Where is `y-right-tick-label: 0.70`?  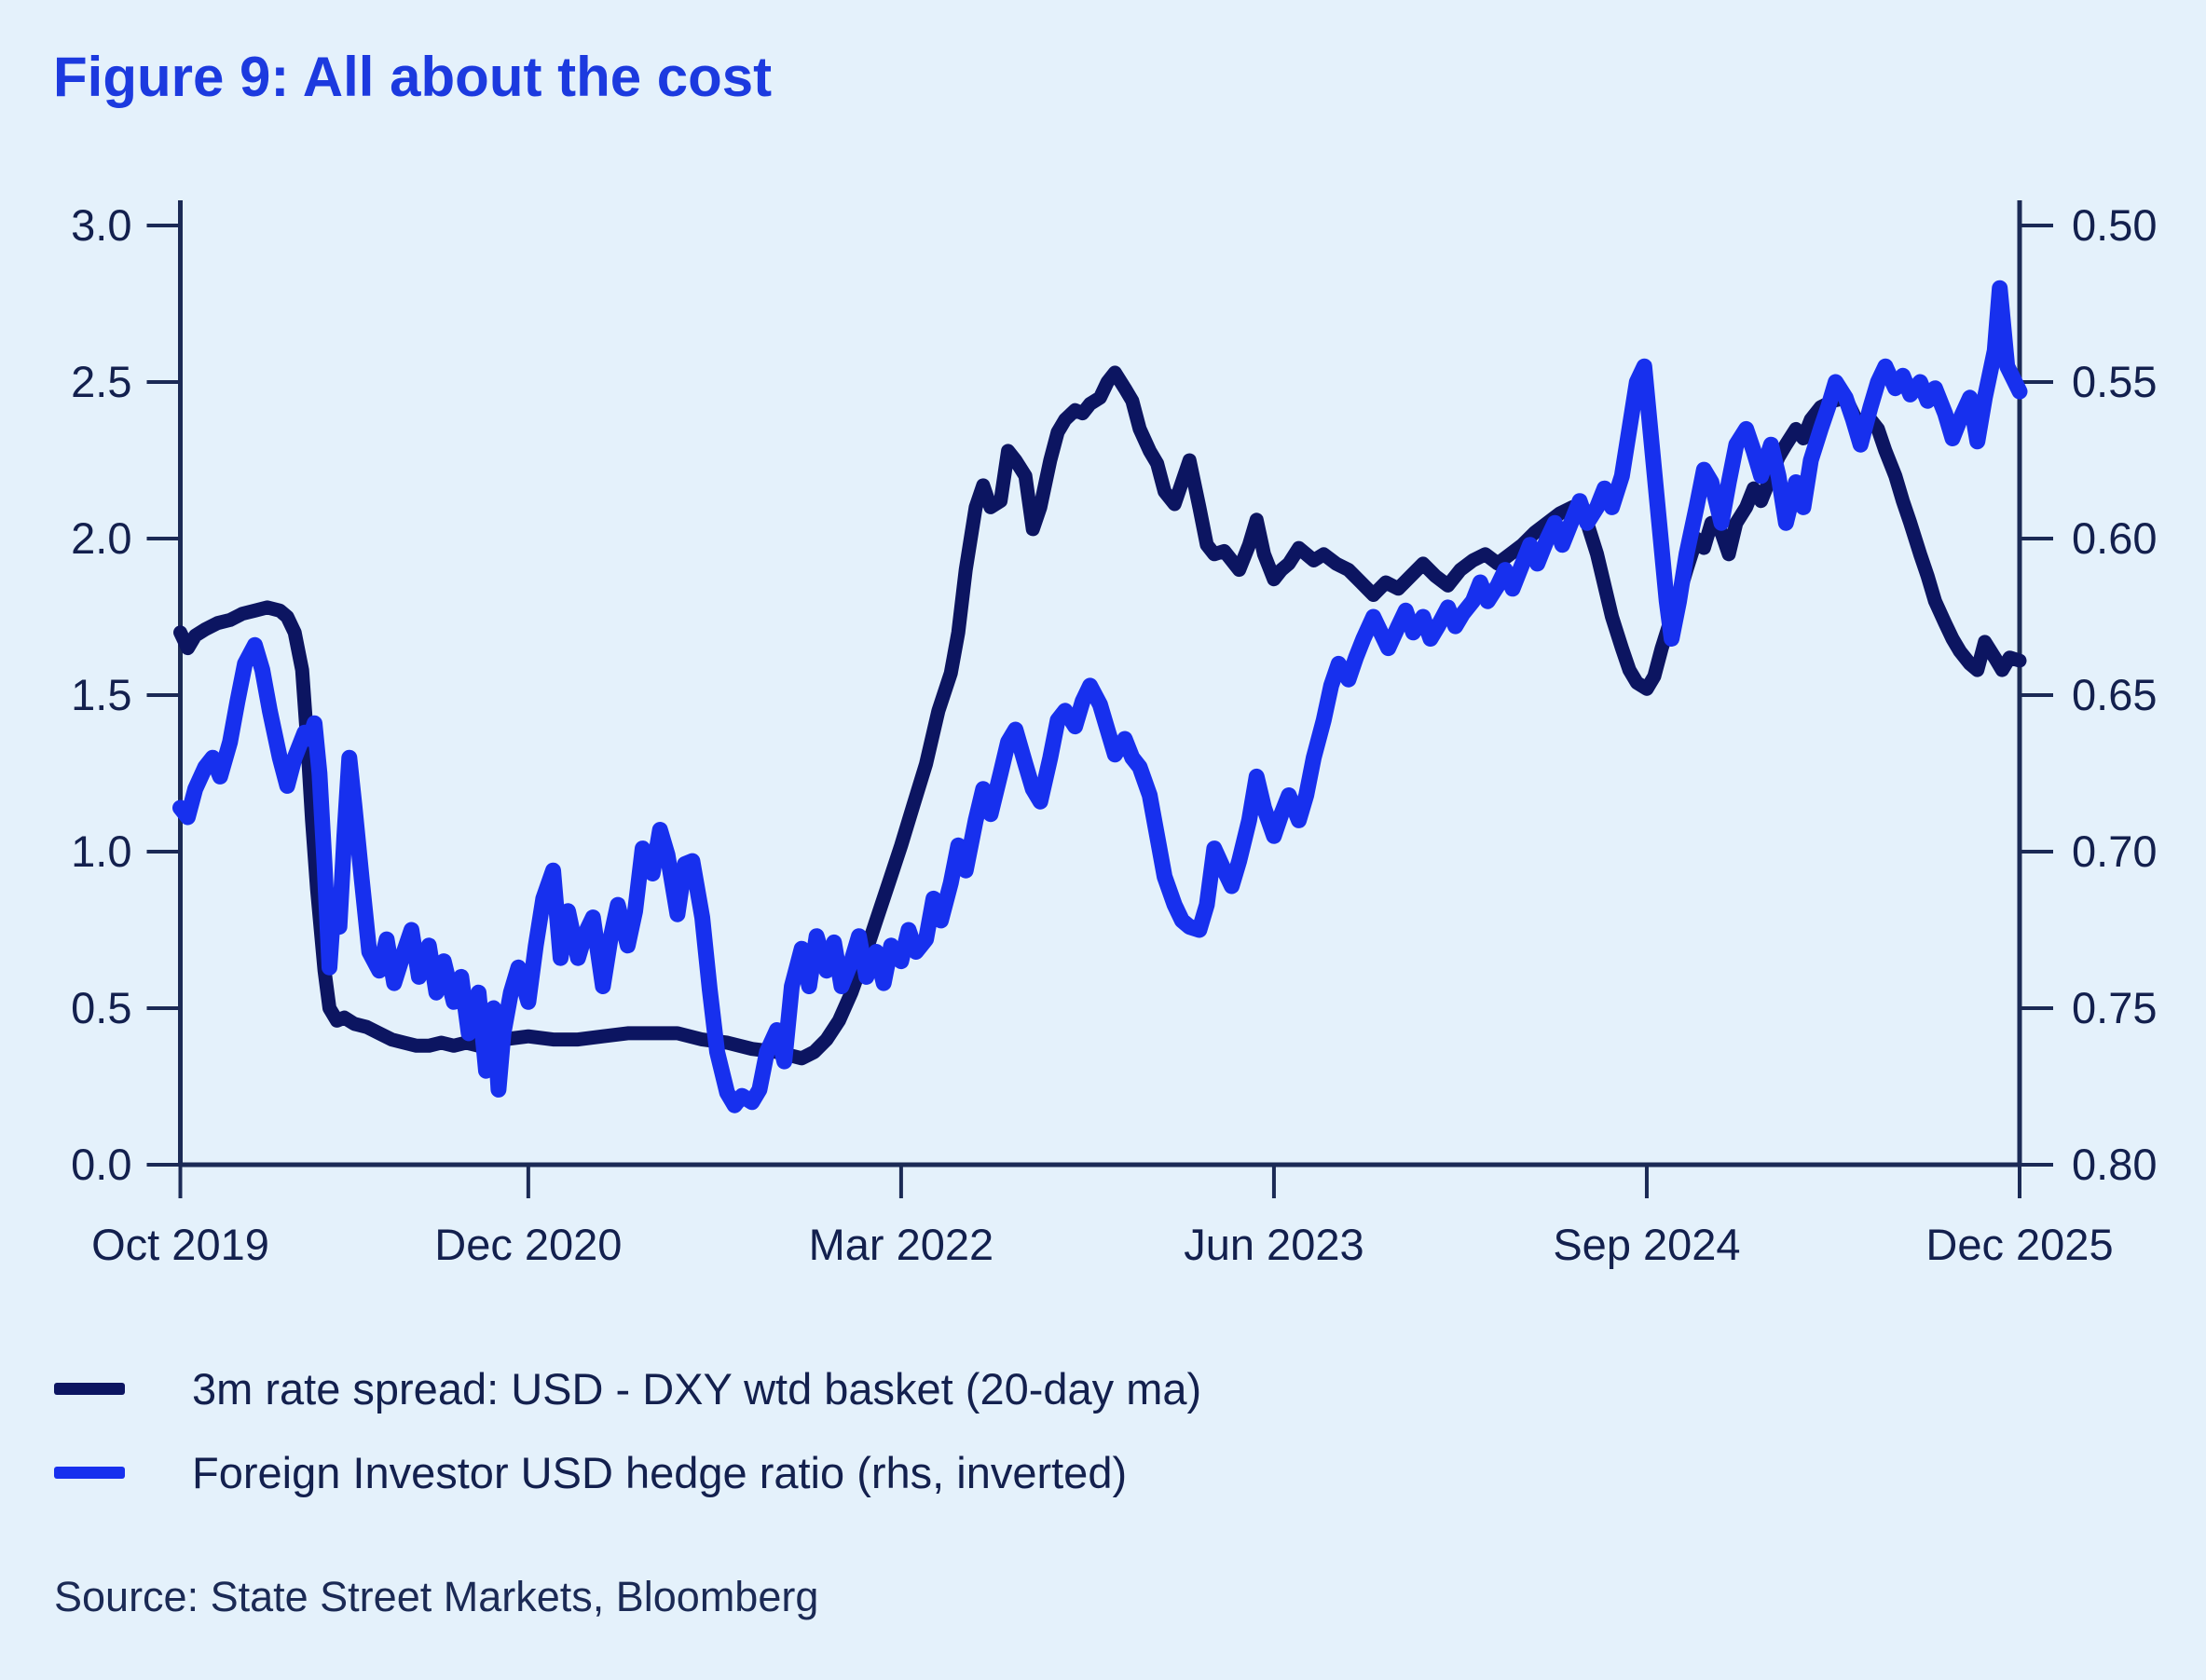 y-right-tick-label: 0.70 is located at coordinates (2114, 851).